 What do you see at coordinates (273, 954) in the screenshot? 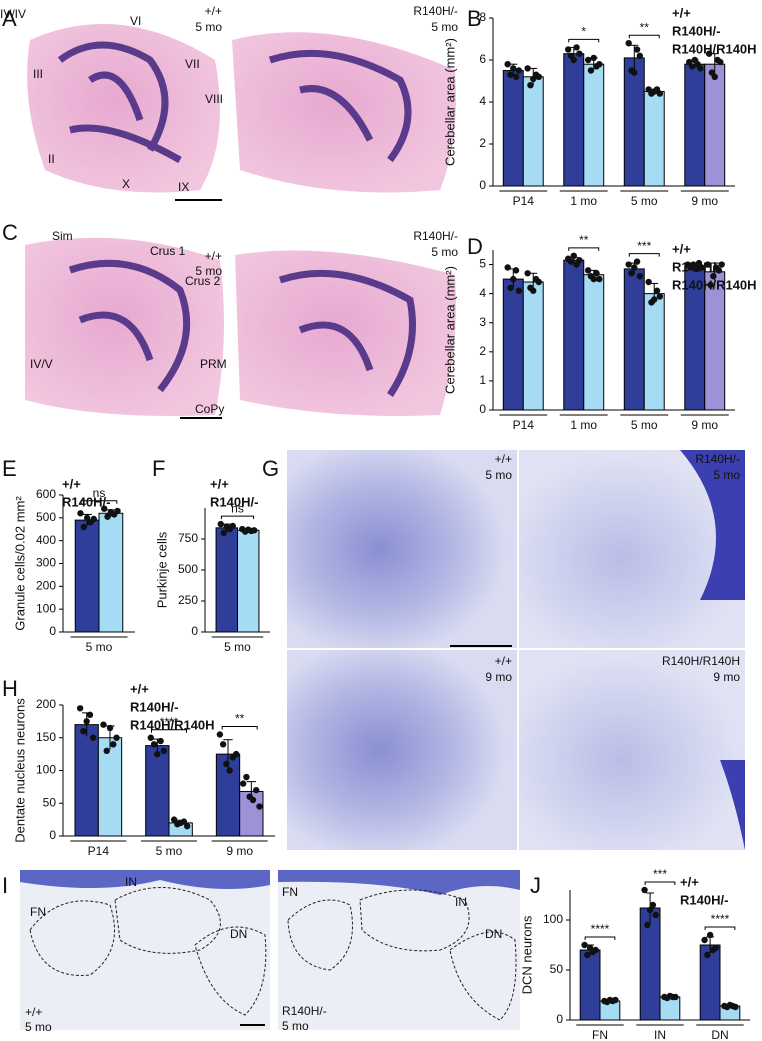
I see `outline` at bounding box center [273, 954].